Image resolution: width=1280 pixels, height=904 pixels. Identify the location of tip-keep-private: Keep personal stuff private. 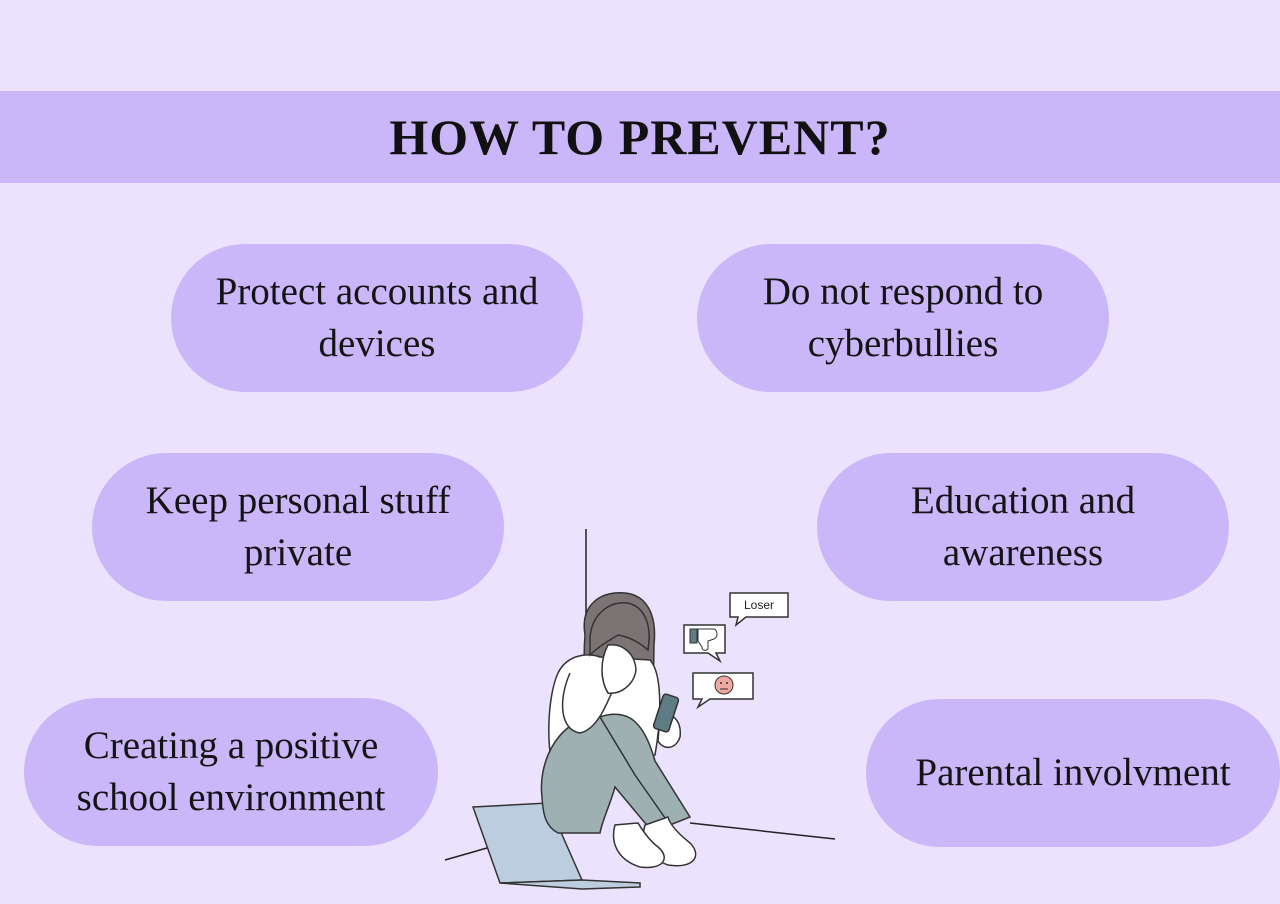
(298, 527).